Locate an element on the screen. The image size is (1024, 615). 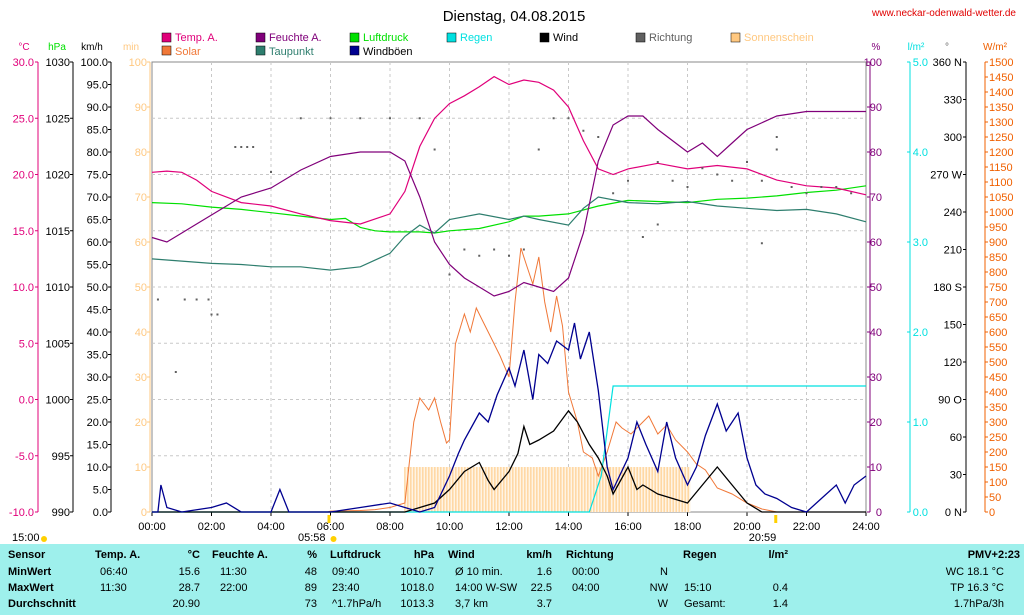
temp-axis-label: 15.0 is located at coordinates (23, 232).